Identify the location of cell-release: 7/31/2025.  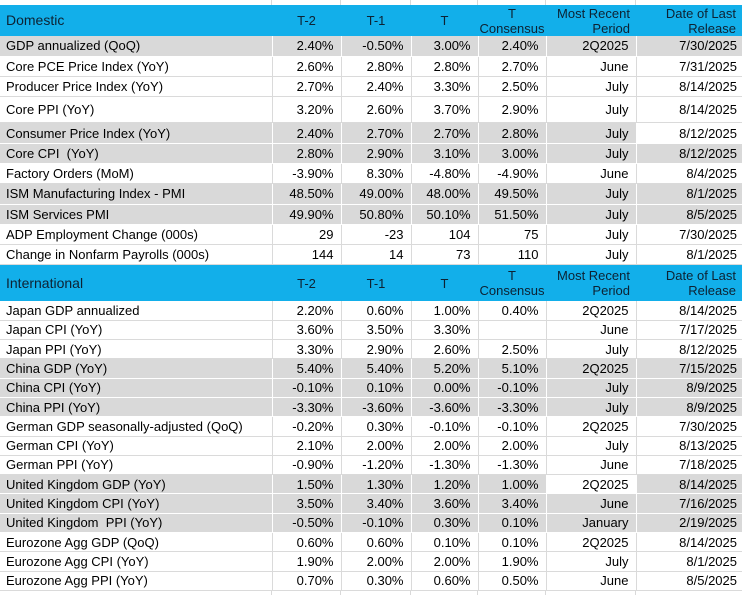
(689, 67).